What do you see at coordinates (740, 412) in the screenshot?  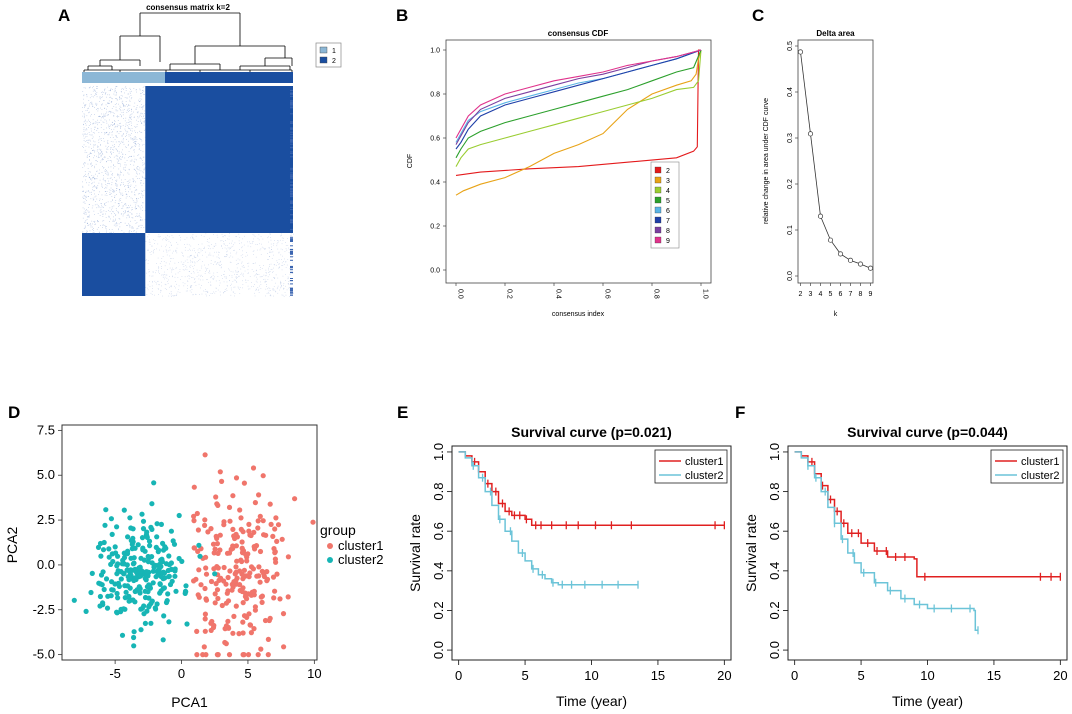 I see `panel-letter-f: F` at bounding box center [740, 412].